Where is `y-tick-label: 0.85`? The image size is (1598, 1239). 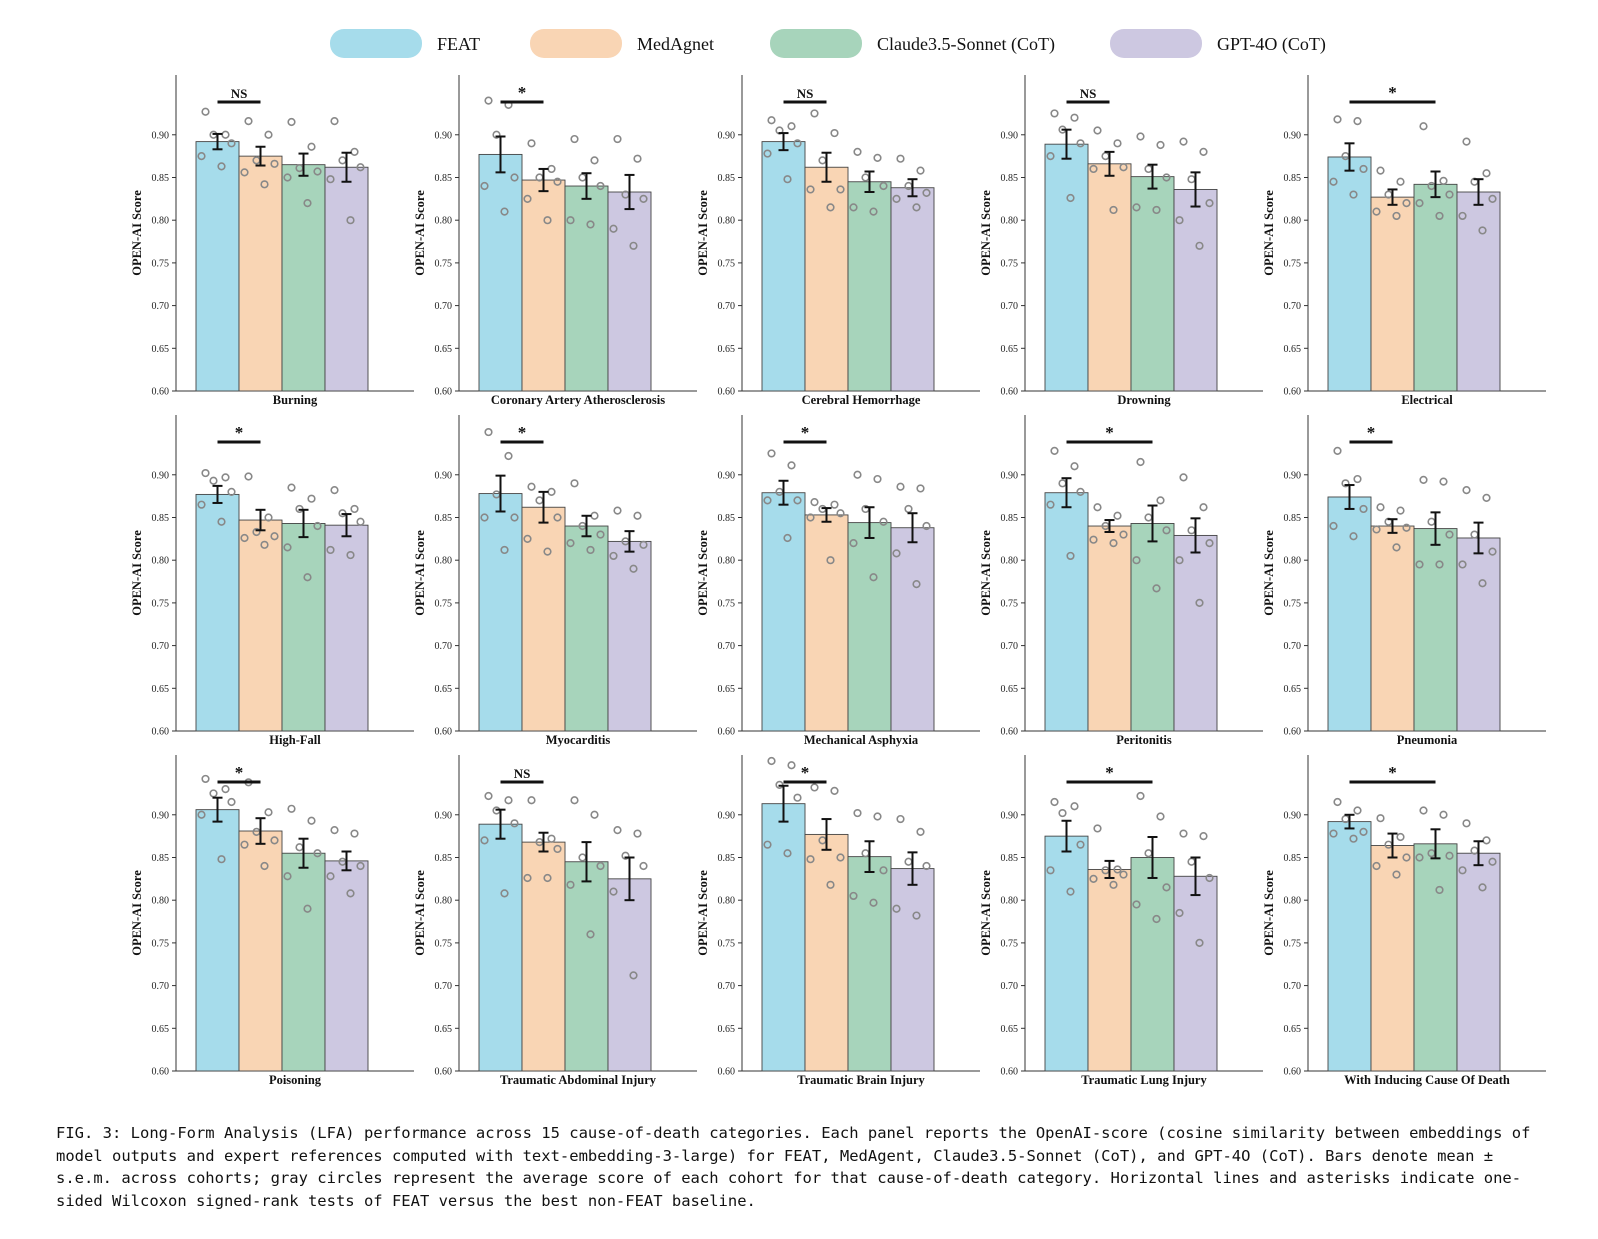 y-tick-label: 0.85 is located at coordinates (161, 518).